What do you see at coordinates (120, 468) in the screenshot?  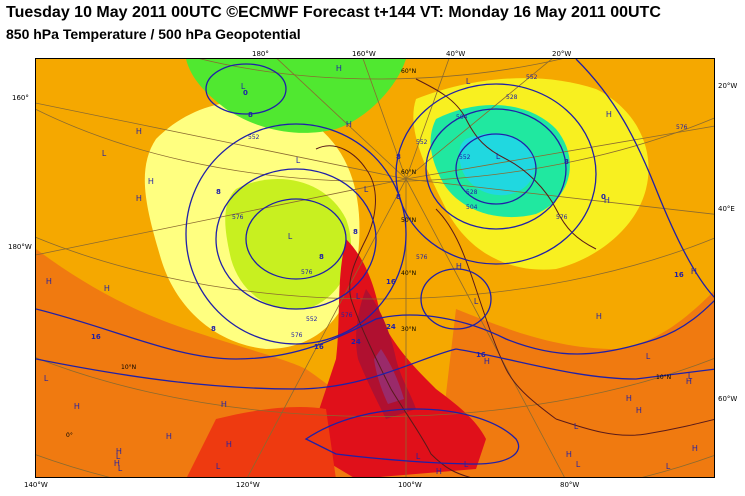 I see `low-center-11: L` at bounding box center [120, 468].